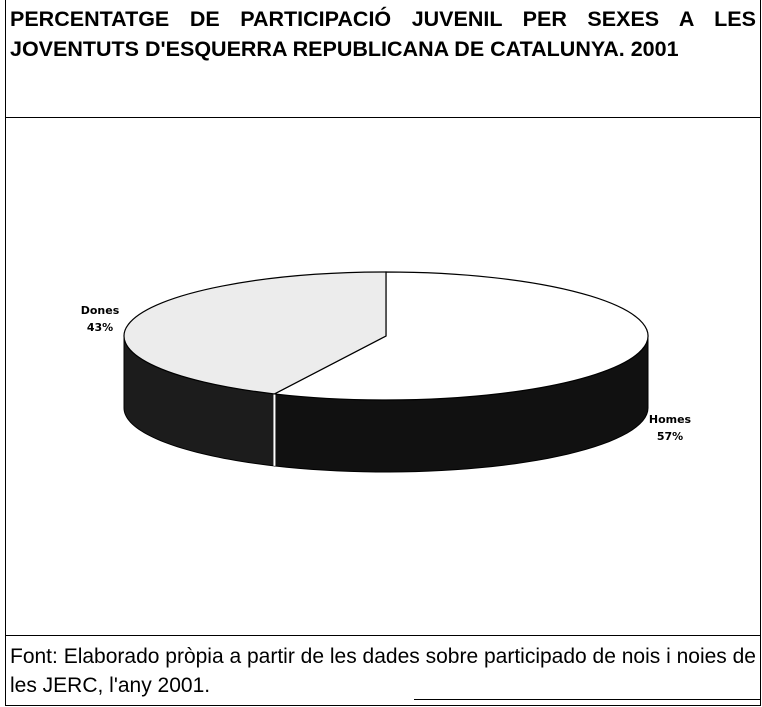 This screenshot has height=707, width=762. What do you see at coordinates (100, 310) in the screenshot?
I see `slice-label: Dones` at bounding box center [100, 310].